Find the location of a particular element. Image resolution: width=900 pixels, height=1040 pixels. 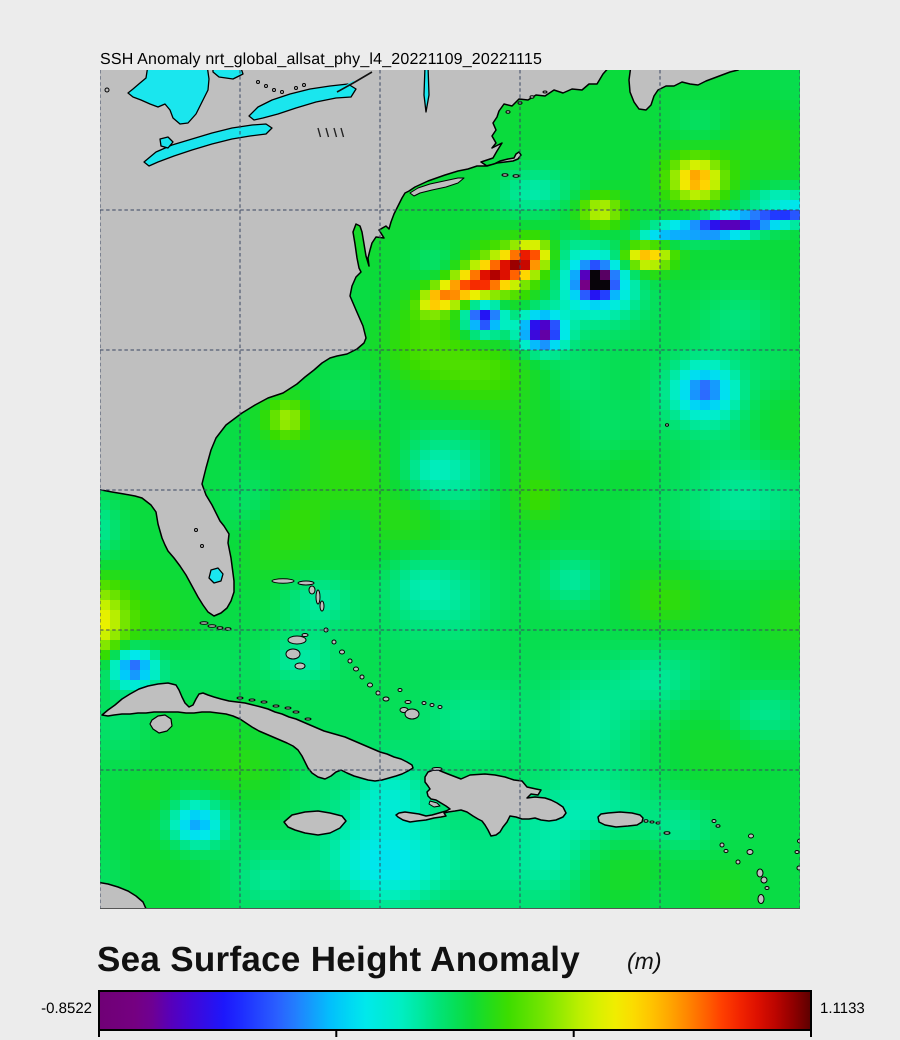

svg-text: (m) is located at coordinates (644, 961).